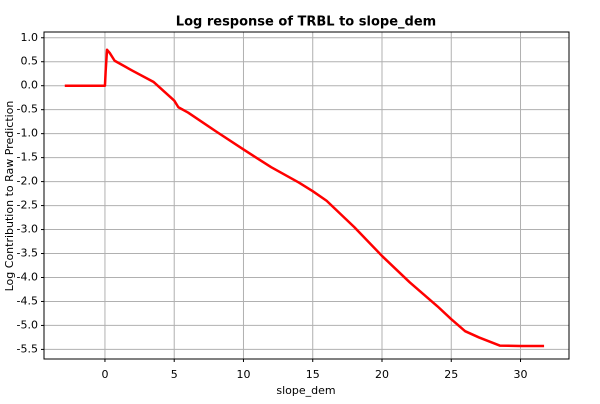 Image resolution: width=600 pixels, height=404 pixels. What do you see at coordinates (27, 157) in the screenshot?
I see `y-tick-label: -1.5` at bounding box center [27, 157].